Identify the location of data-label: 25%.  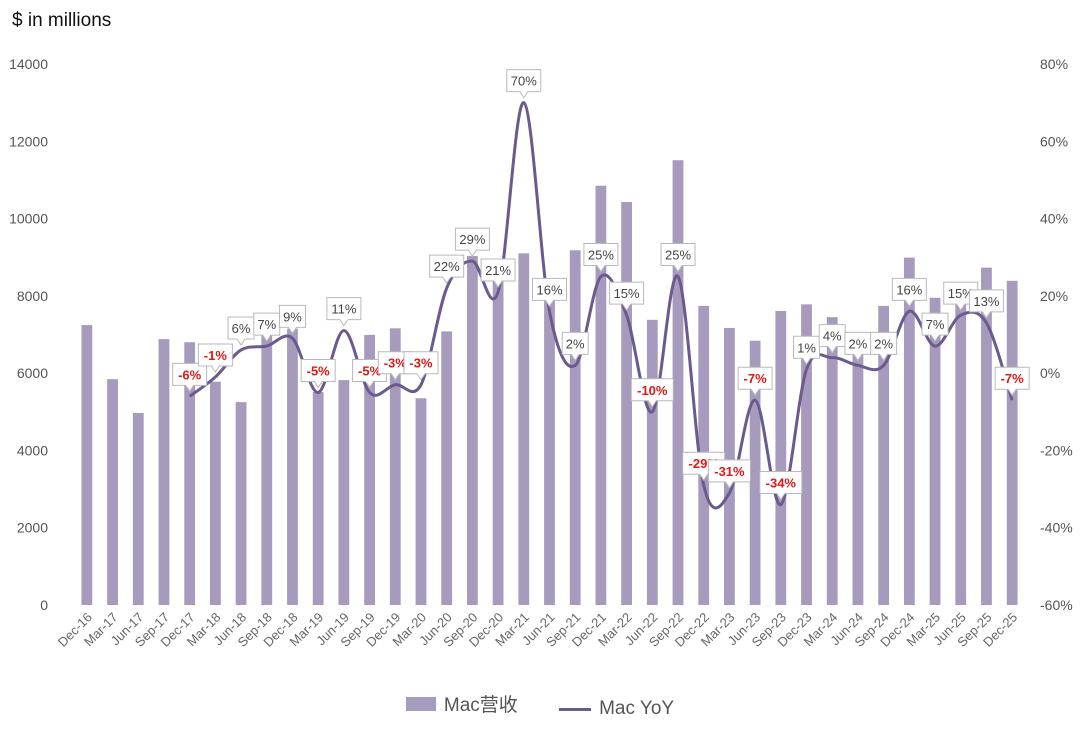
(678, 255).